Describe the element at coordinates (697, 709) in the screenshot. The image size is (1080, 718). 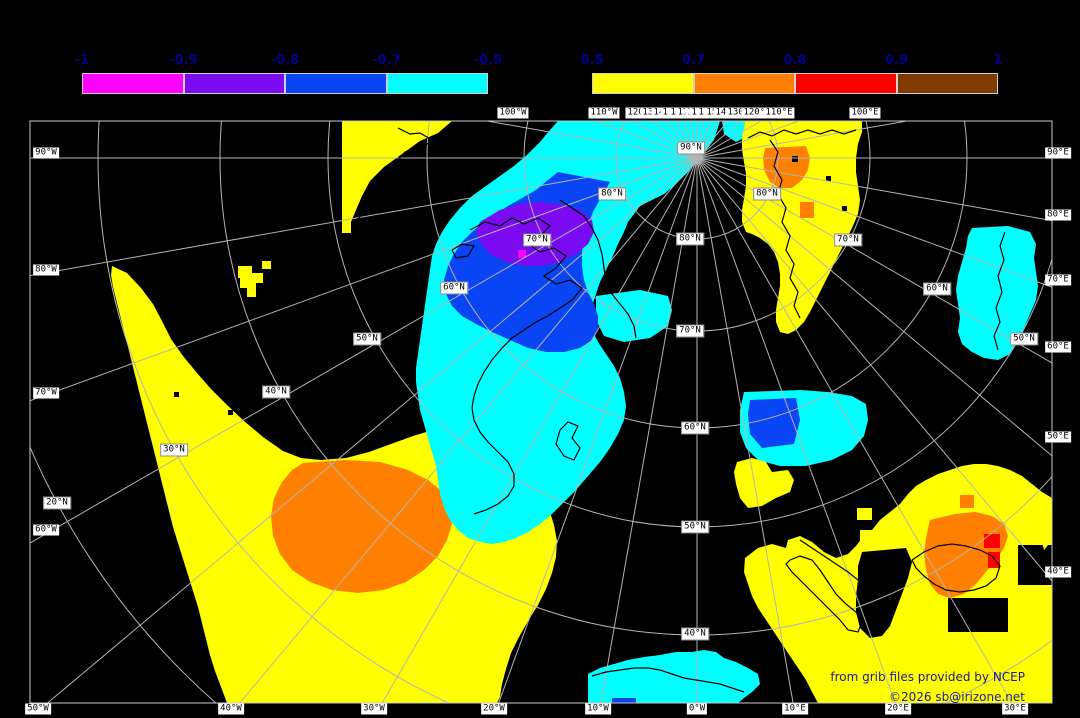
I see `edge-label-bottom-5: 0°W` at that location.